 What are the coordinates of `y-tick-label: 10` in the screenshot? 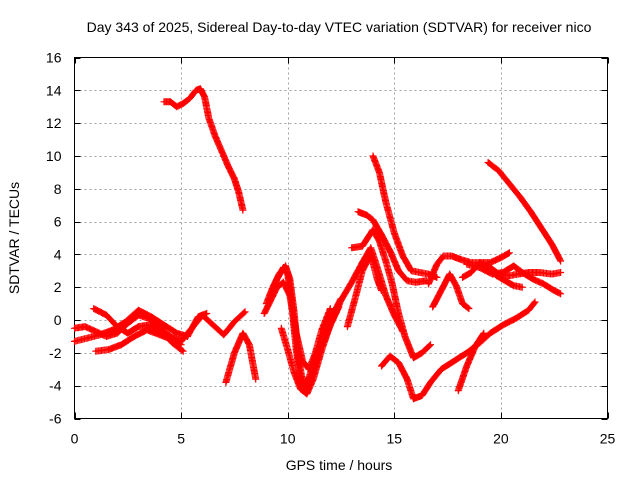 It's located at (54, 156).